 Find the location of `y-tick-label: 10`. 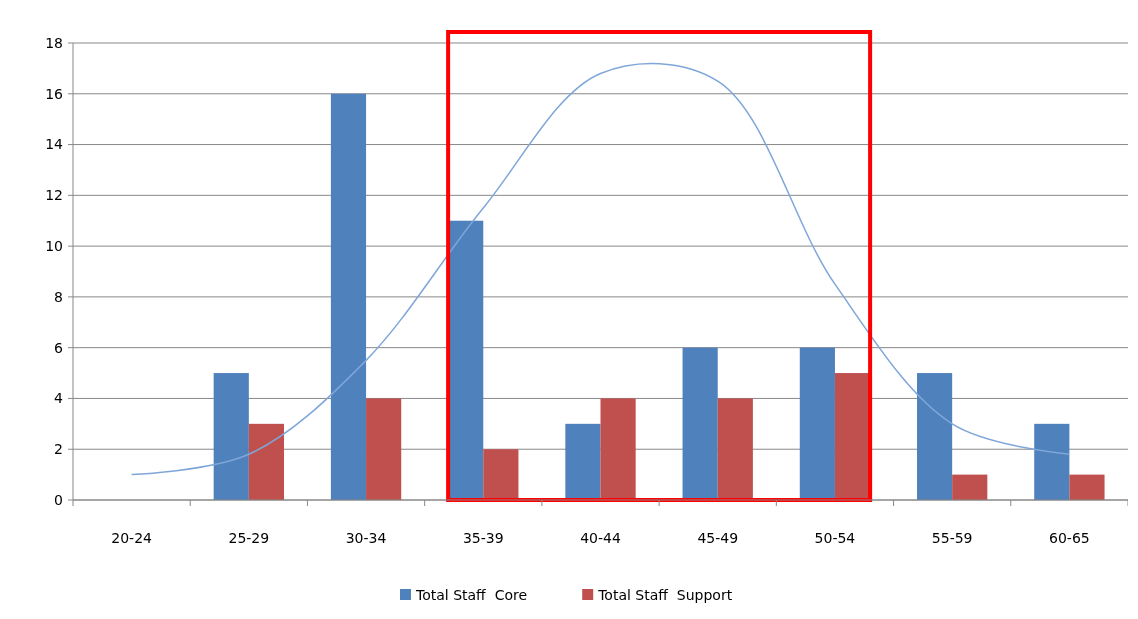

y-tick-label: 10 is located at coordinates (54, 246).